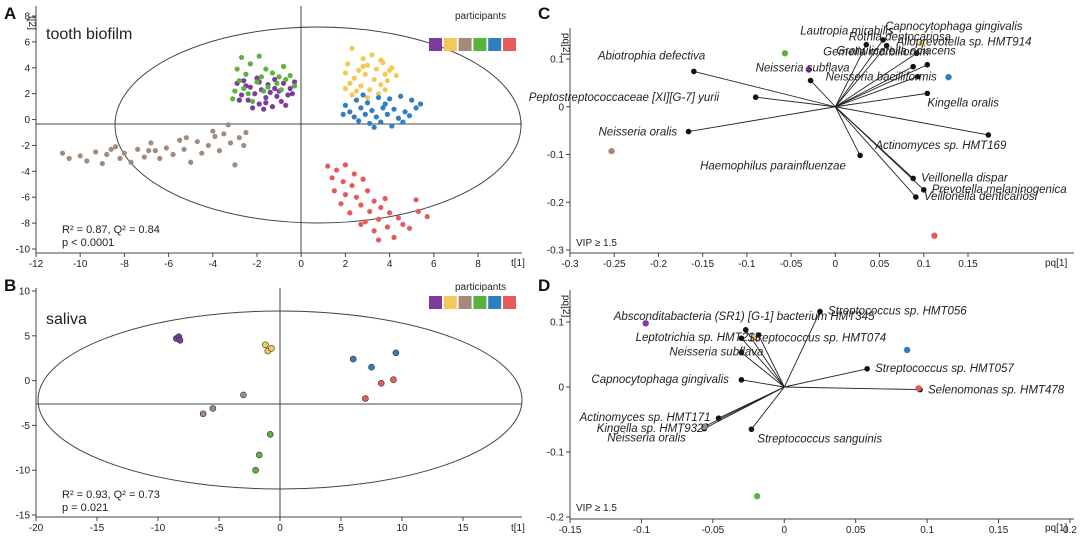 The image size is (1084, 537). Describe the element at coordinates (996, 391) in the screenshot. I see `loading-label: Selenomonas sp. HMT478` at that location.